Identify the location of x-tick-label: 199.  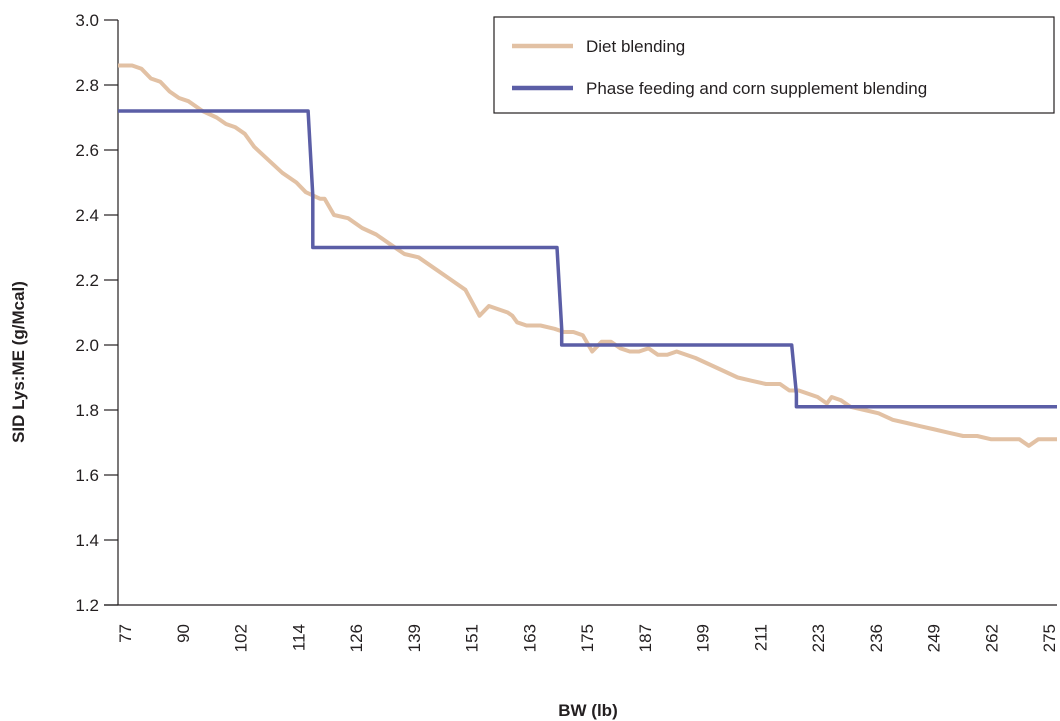
(703, 638).